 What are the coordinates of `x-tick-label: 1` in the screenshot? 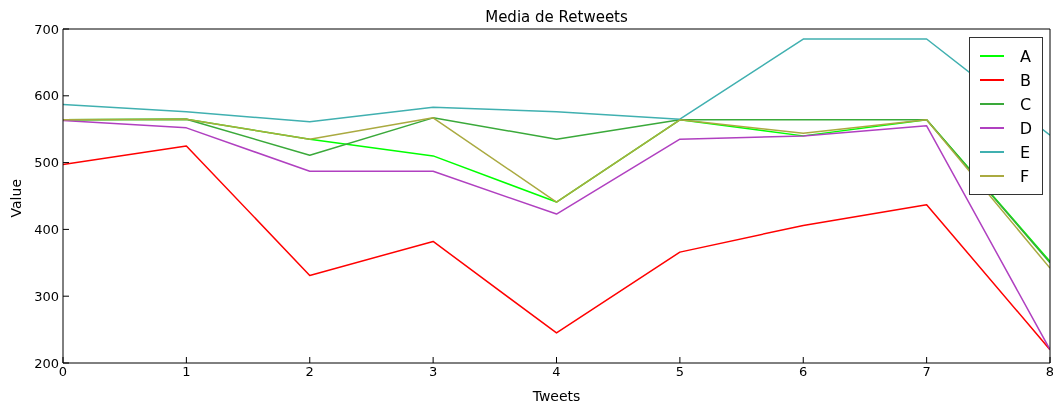 It's located at (186, 372).